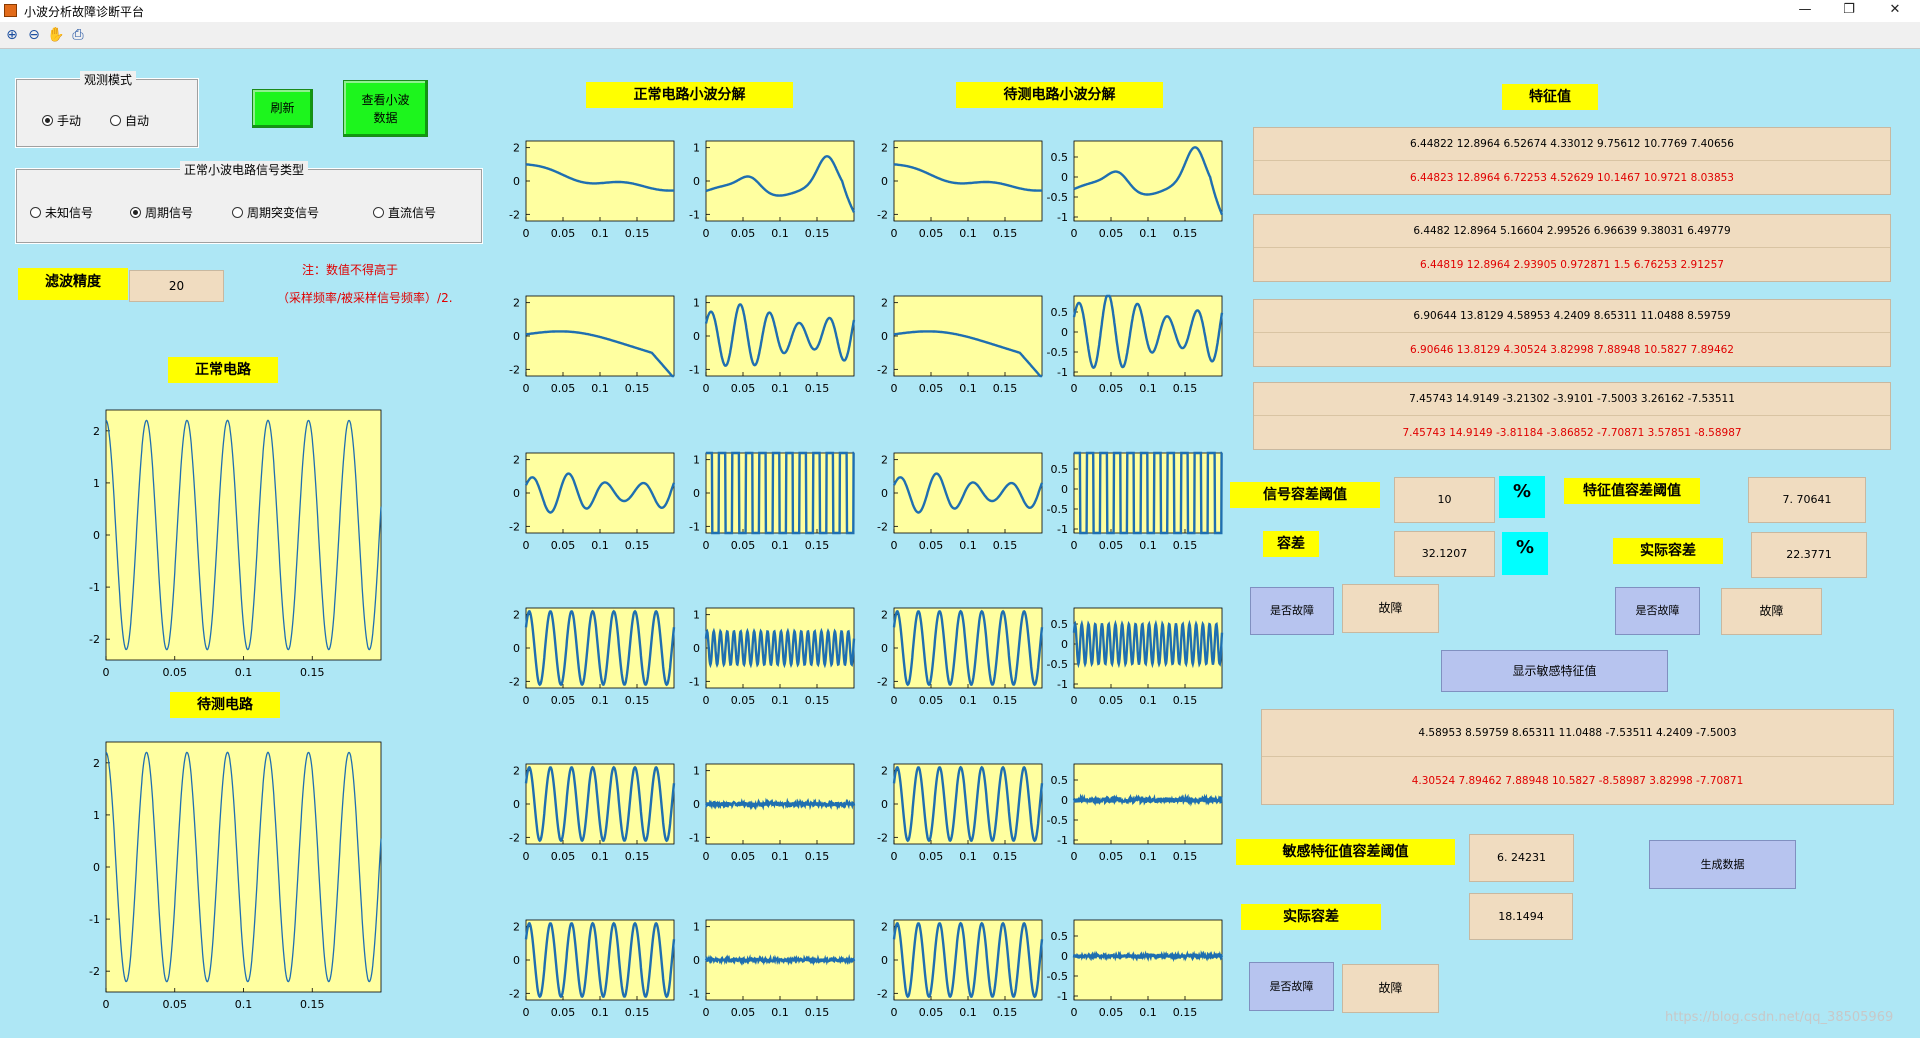 This screenshot has width=1920, height=1038. Describe the element at coordinates (1057, 509) in the screenshot. I see `y-tick-label: -0.5` at that location.